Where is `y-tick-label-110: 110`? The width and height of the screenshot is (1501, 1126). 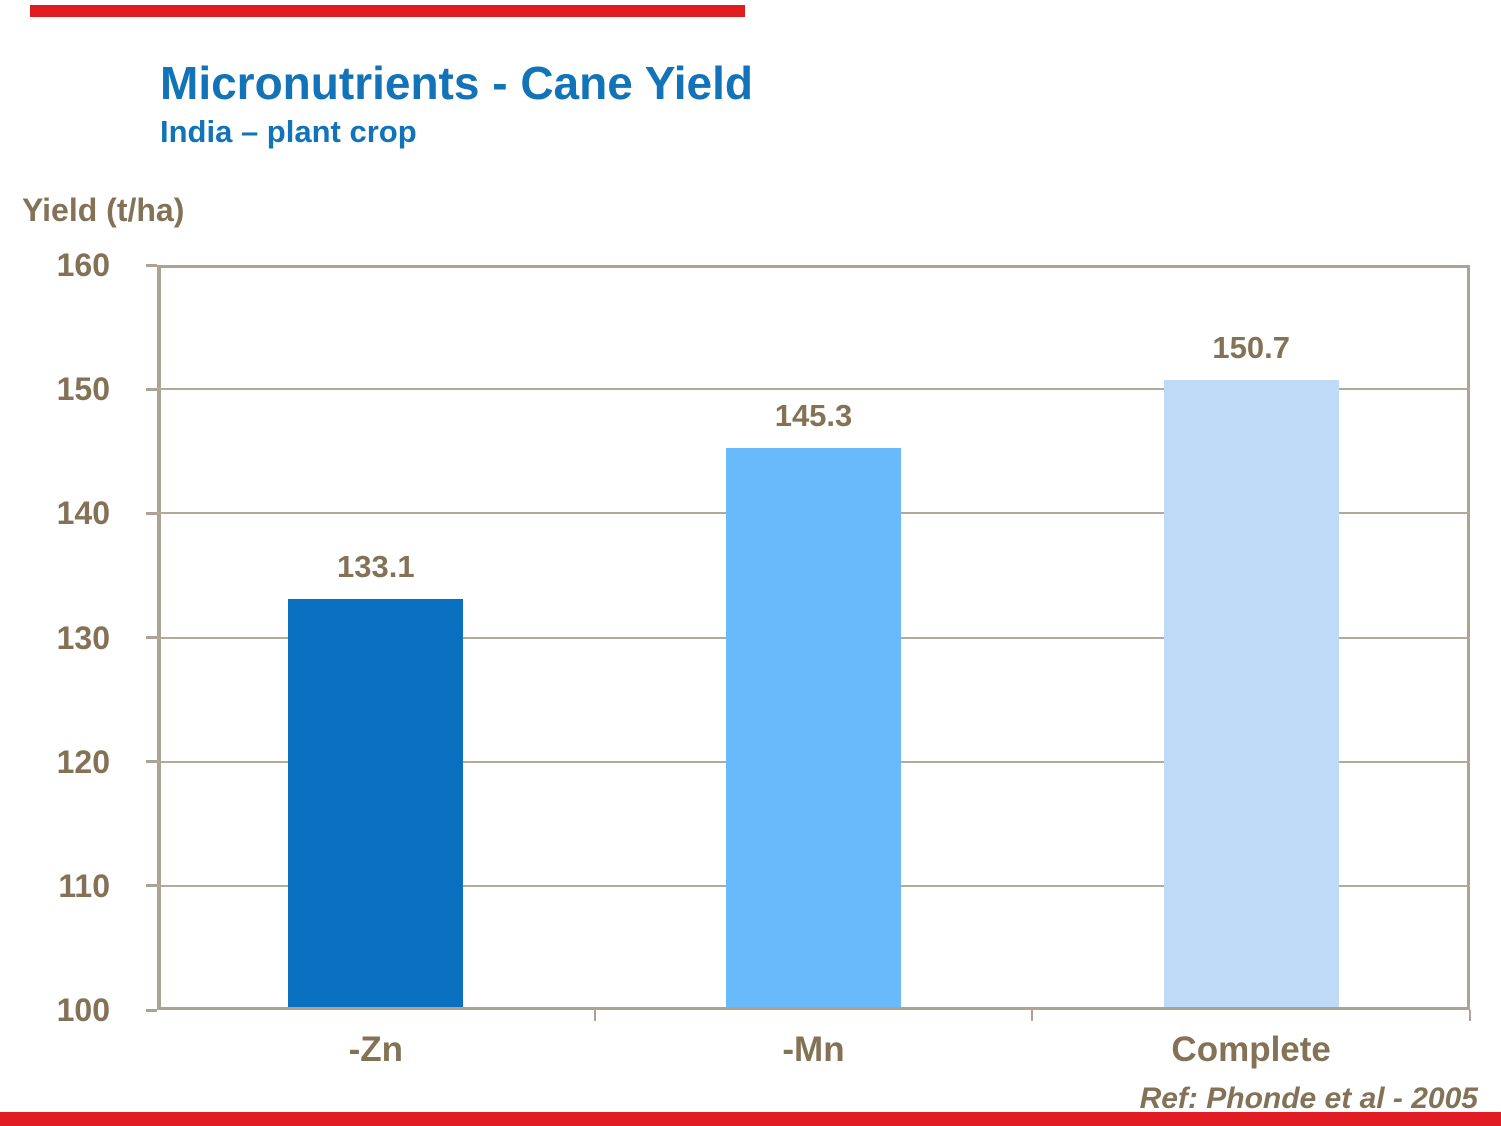 y-tick-label-110: 110 is located at coordinates (84, 885).